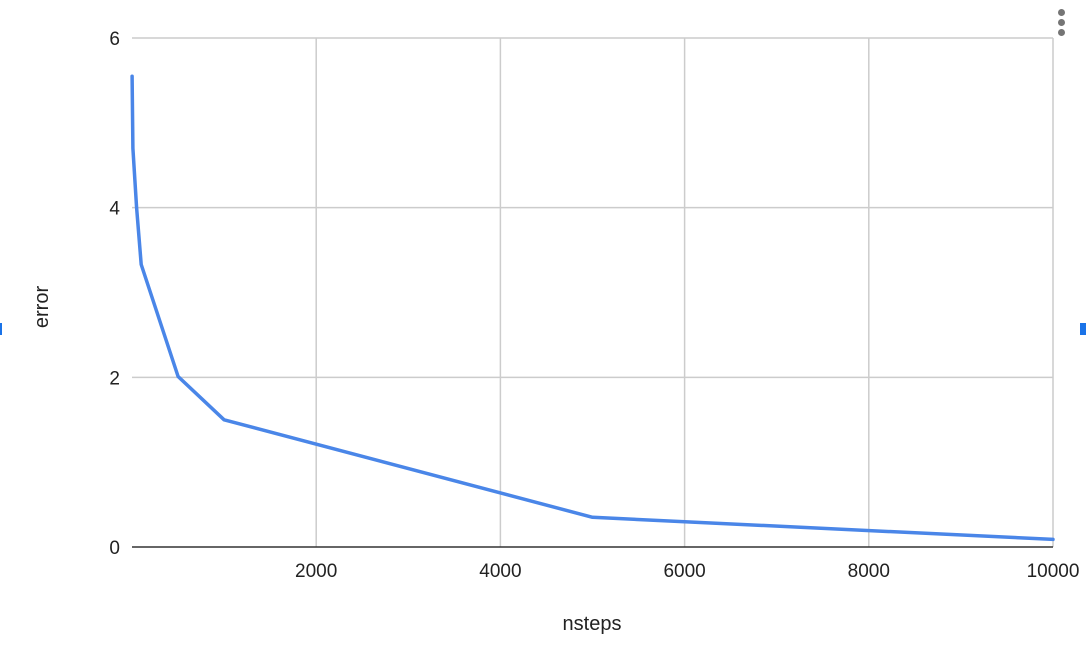 The image size is (1086, 658). I want to click on chart-menu-button, so click(1061, 23).